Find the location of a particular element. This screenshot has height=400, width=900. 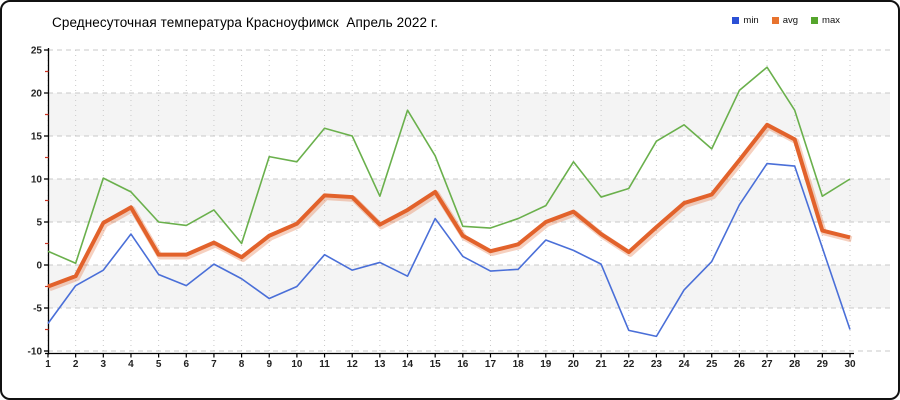

x-tick-label: 11 is located at coordinates (324, 364).